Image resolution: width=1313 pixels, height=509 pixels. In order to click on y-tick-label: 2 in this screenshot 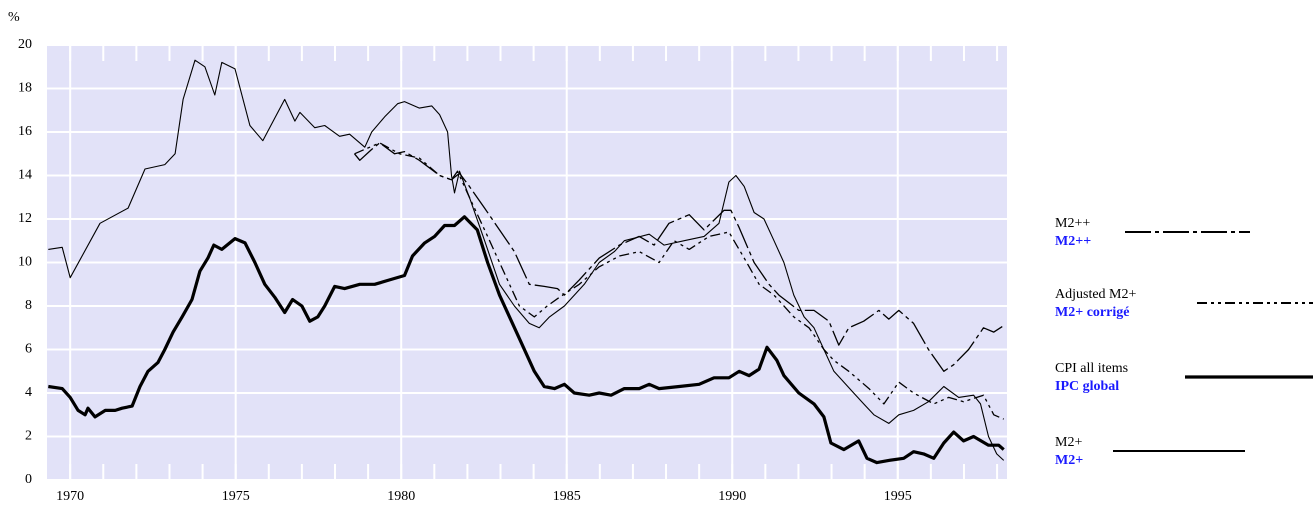, I will do `click(28, 436)`.